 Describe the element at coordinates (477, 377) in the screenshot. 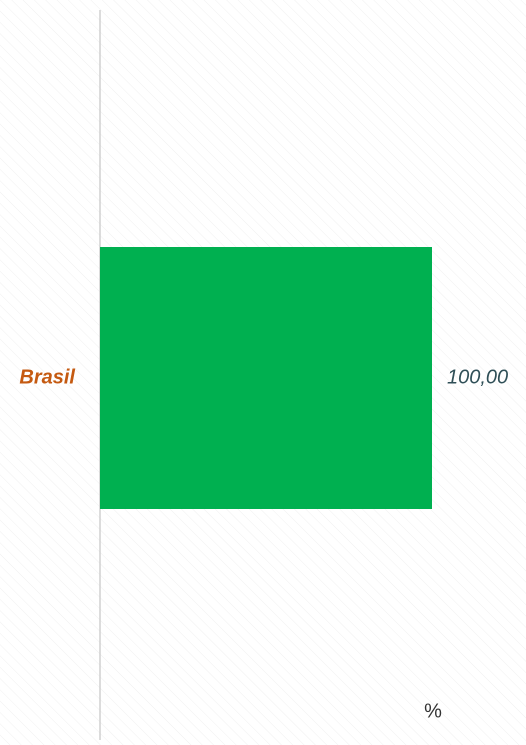

I see `data-label: 100,00` at that location.